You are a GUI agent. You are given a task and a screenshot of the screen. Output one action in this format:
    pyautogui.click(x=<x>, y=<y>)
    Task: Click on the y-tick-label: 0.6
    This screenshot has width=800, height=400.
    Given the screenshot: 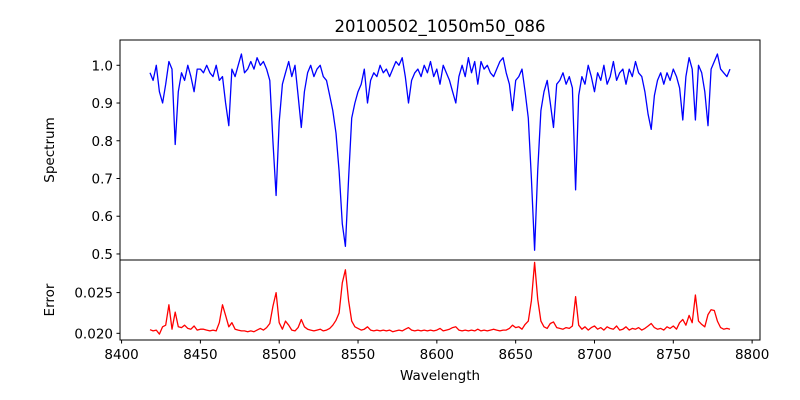 What is the action you would take?
    pyautogui.click(x=102, y=217)
    